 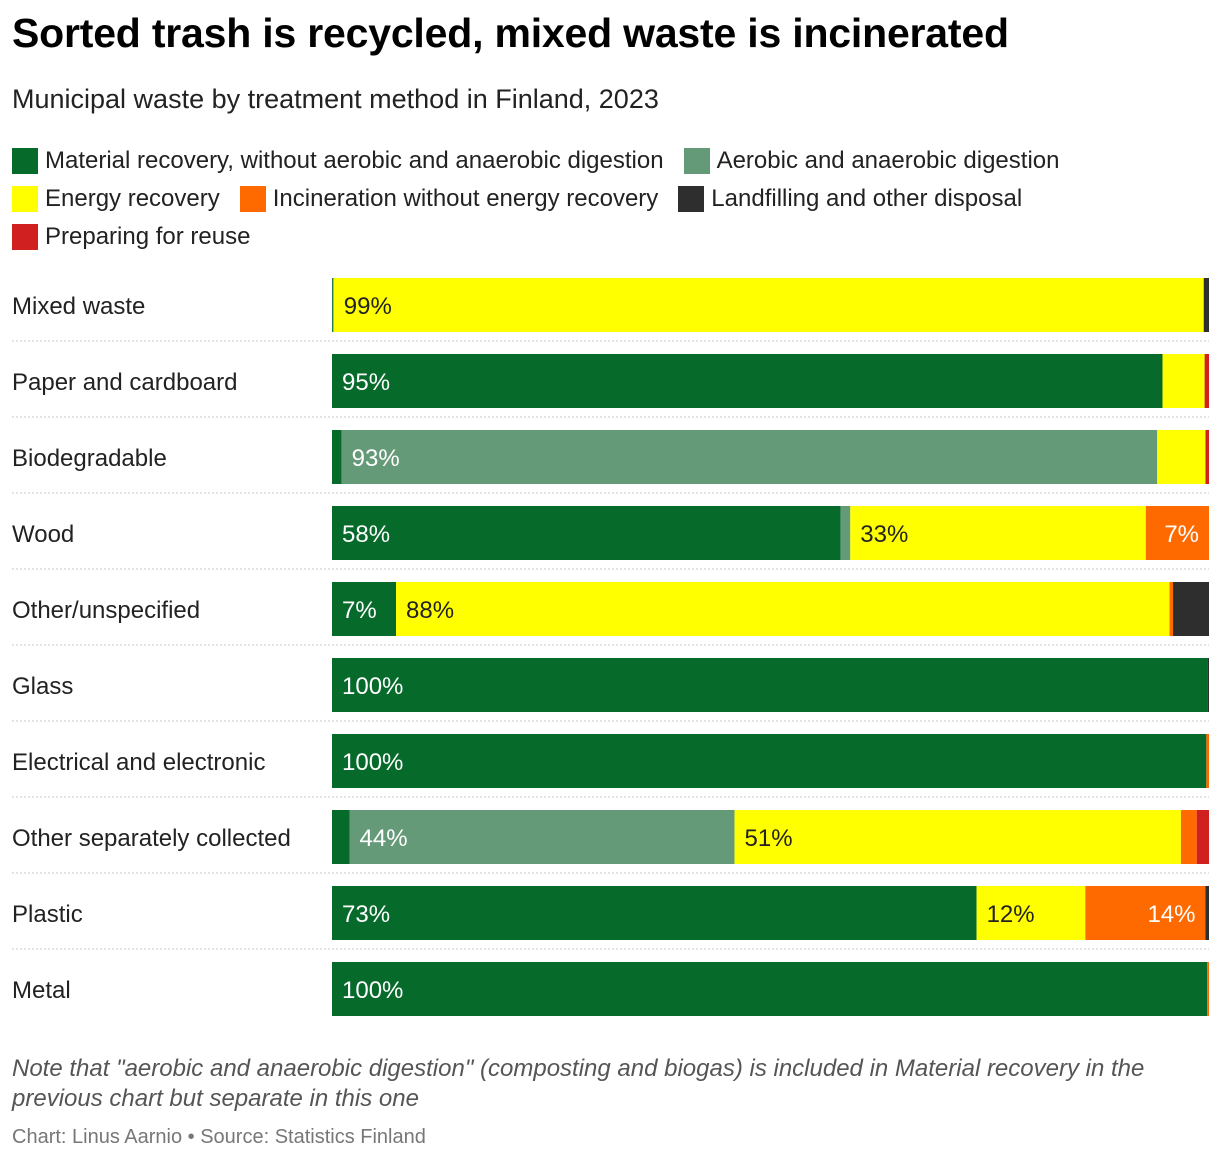 What do you see at coordinates (465, 198) in the screenshot?
I see `legend-label: Incineration without energy recovery` at bounding box center [465, 198].